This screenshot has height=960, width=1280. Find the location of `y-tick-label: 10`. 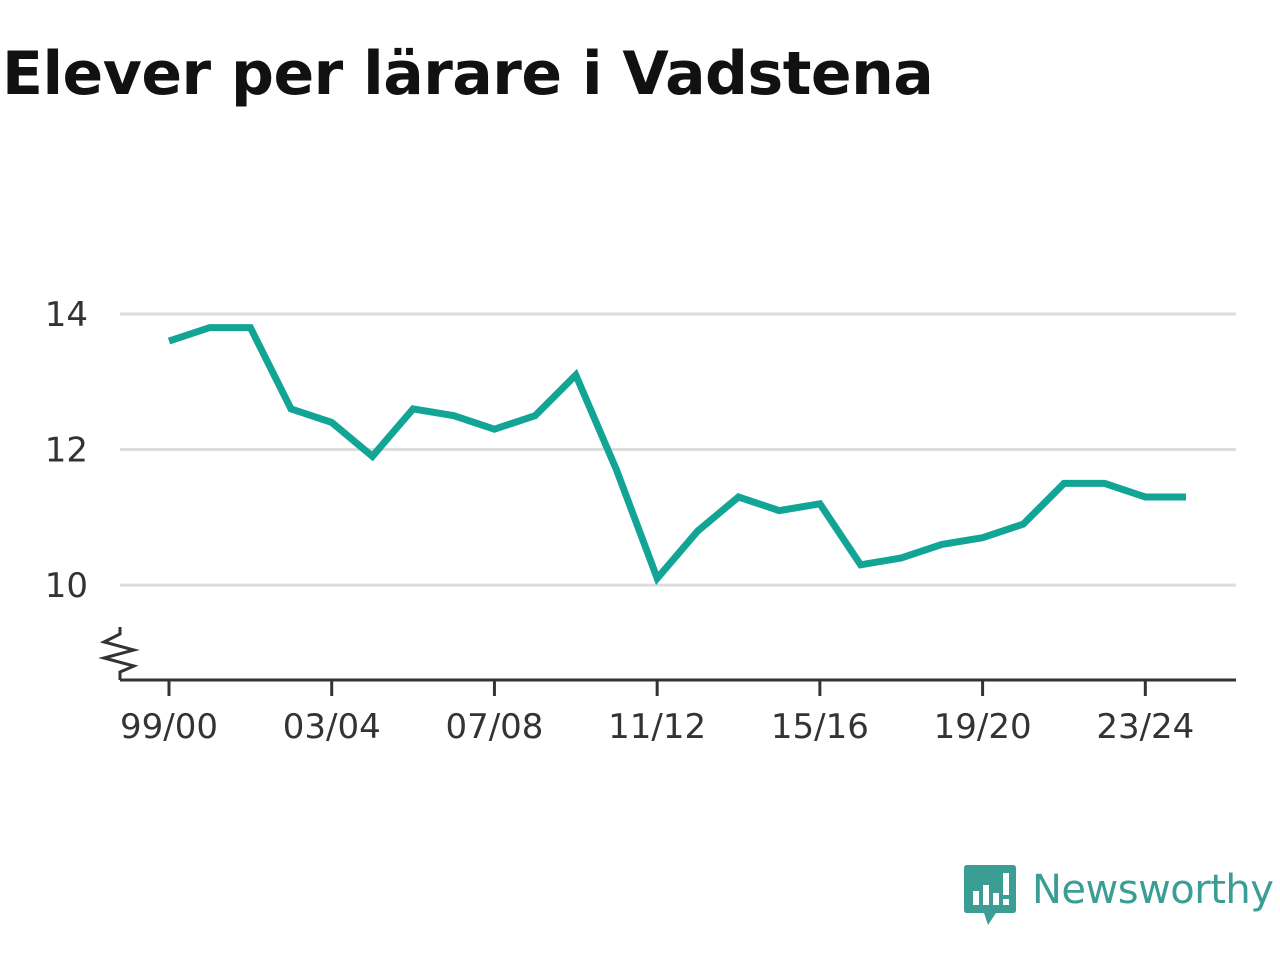

y-tick-label: 10 is located at coordinates (66, 586).